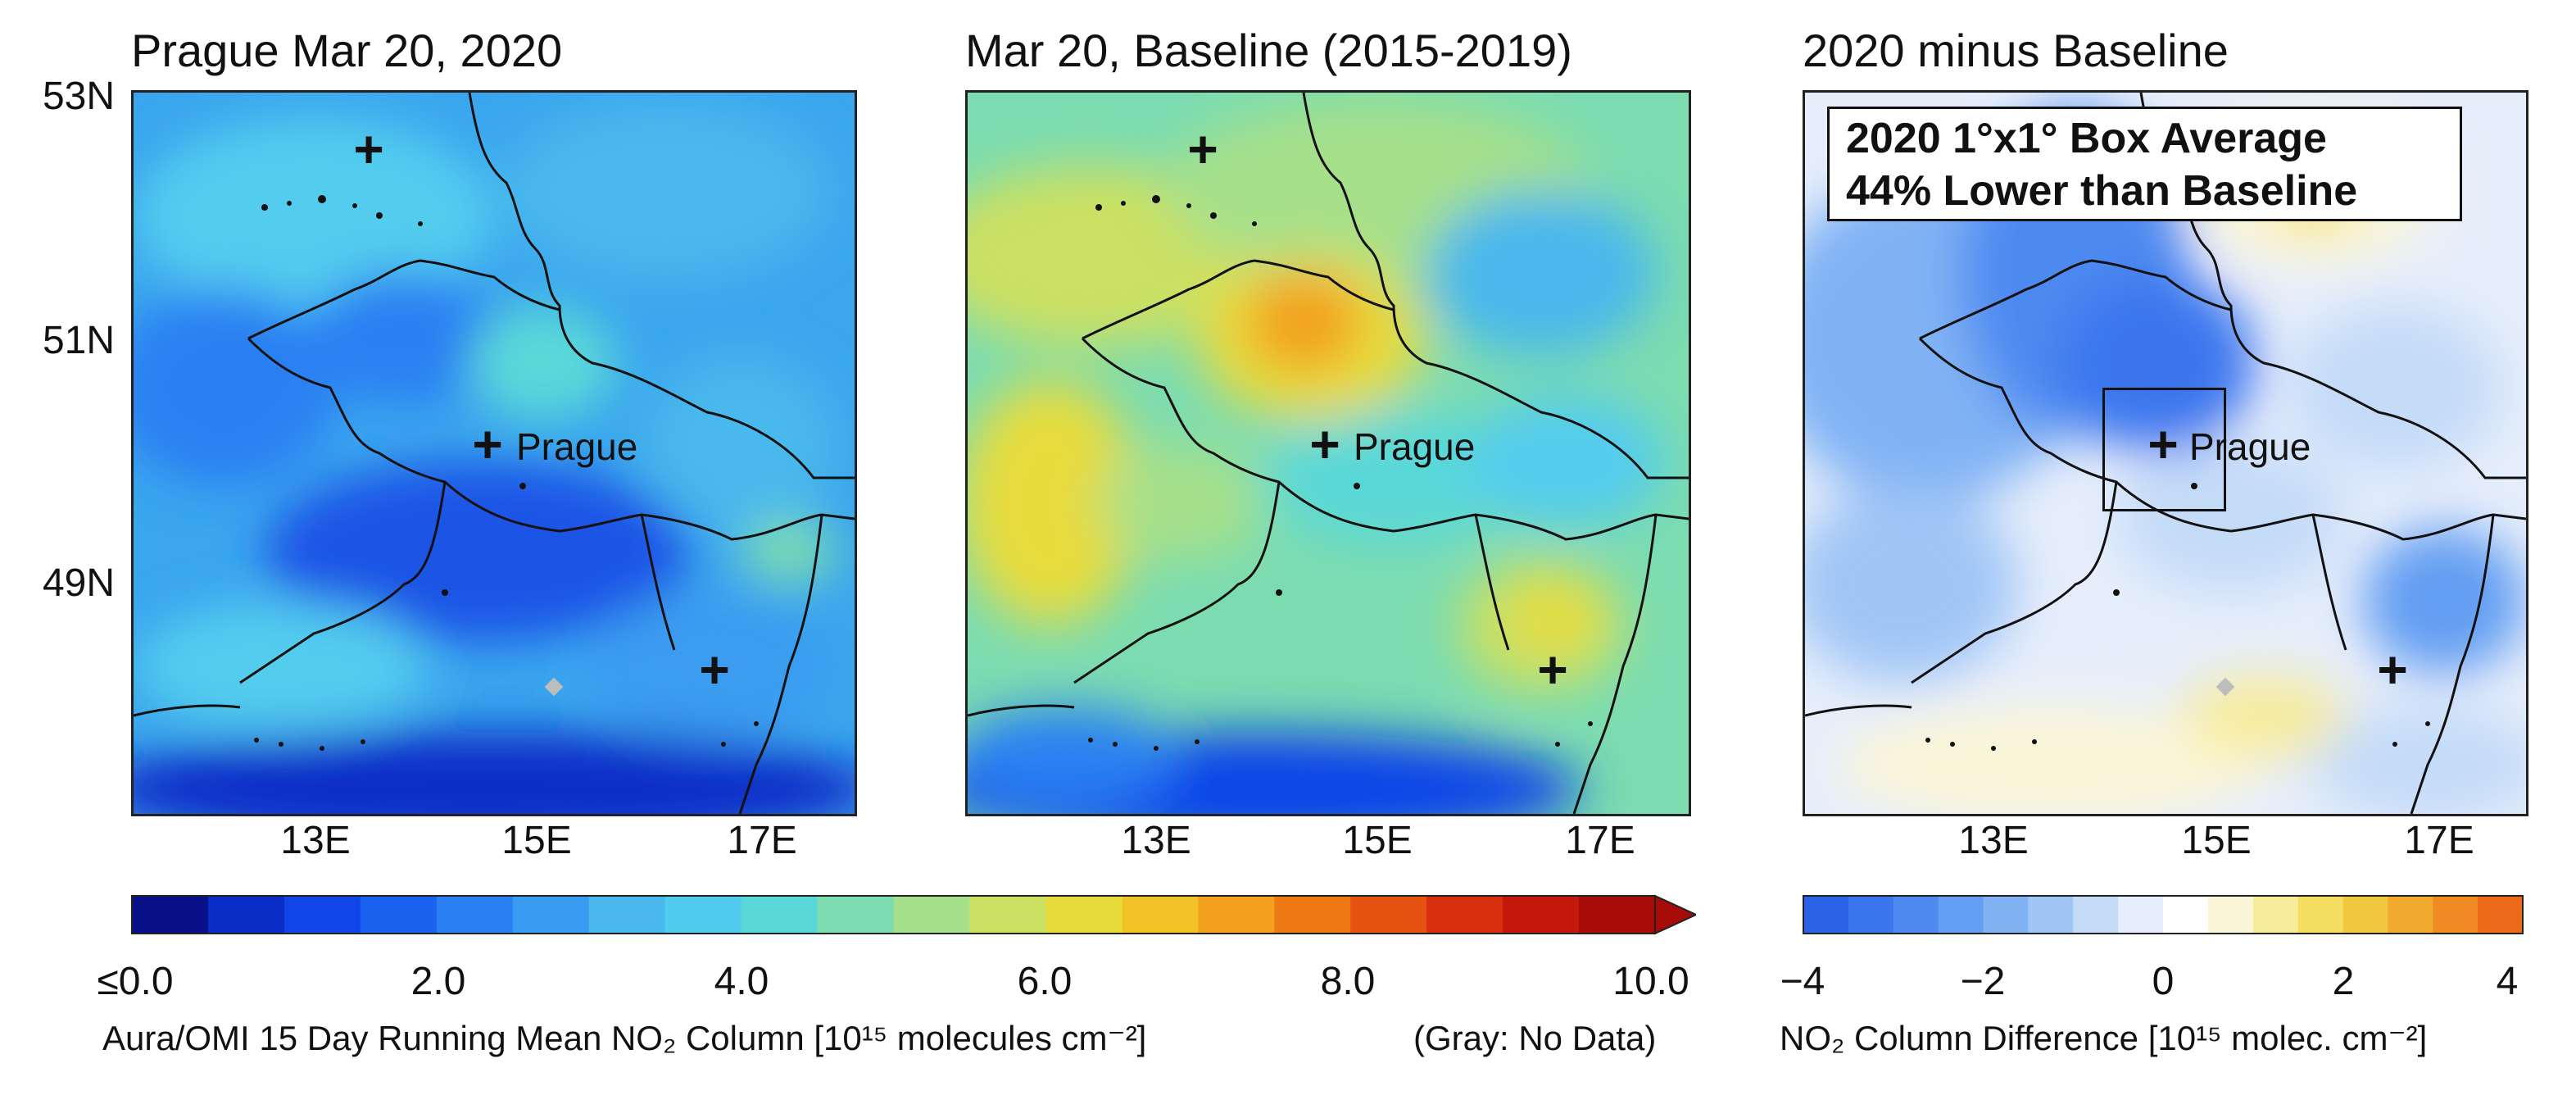 The height and width of the screenshot is (1095, 2576). Describe the element at coordinates (1377, 840) in the screenshot. I see `lon-label-15e-p2: 15E` at that location.